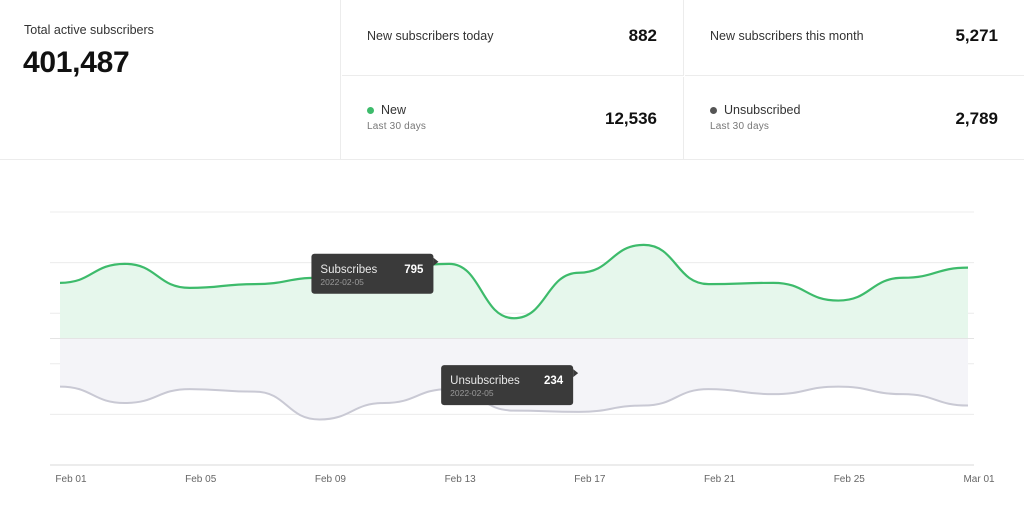  What do you see at coordinates (513, 118) in the screenshot?
I see `new-30d-card: New Last 30 days 12,536` at bounding box center [513, 118].